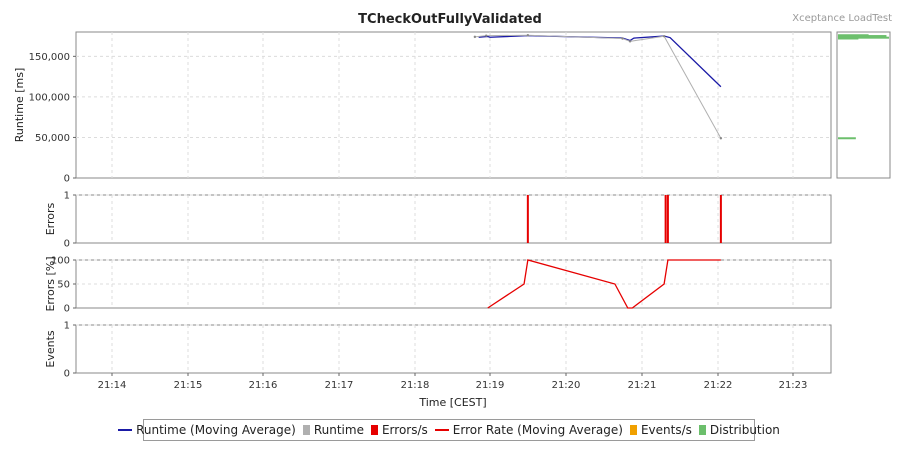 Image resolution: width=900 pixels, height=450 pixels. I want to click on error-rate-panel-plot-area, so click(453, 284).